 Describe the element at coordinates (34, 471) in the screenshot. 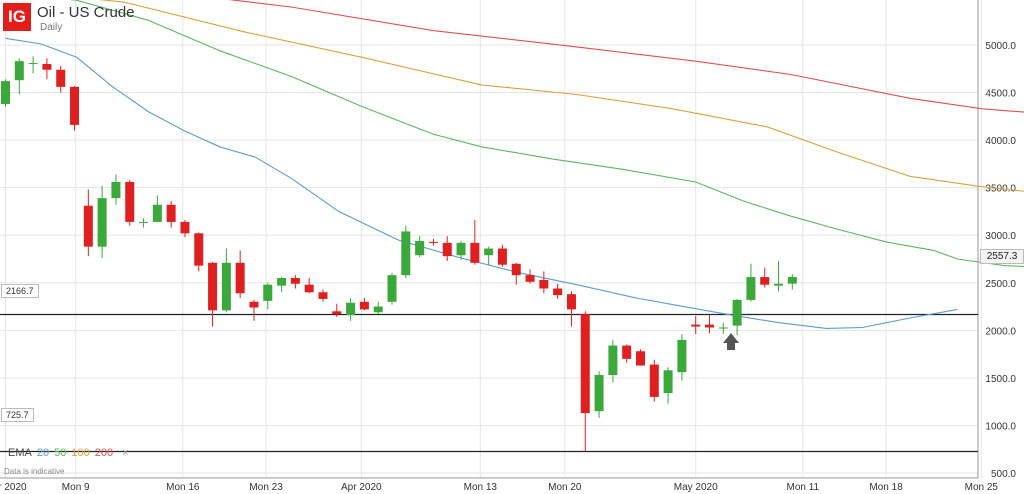

I see `disclaimer-text: Data is indicative` at that location.